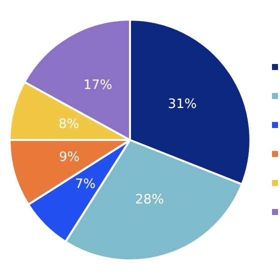  Describe the element at coordinates (85, 184) in the screenshot. I see `data-label: 7%` at that location.